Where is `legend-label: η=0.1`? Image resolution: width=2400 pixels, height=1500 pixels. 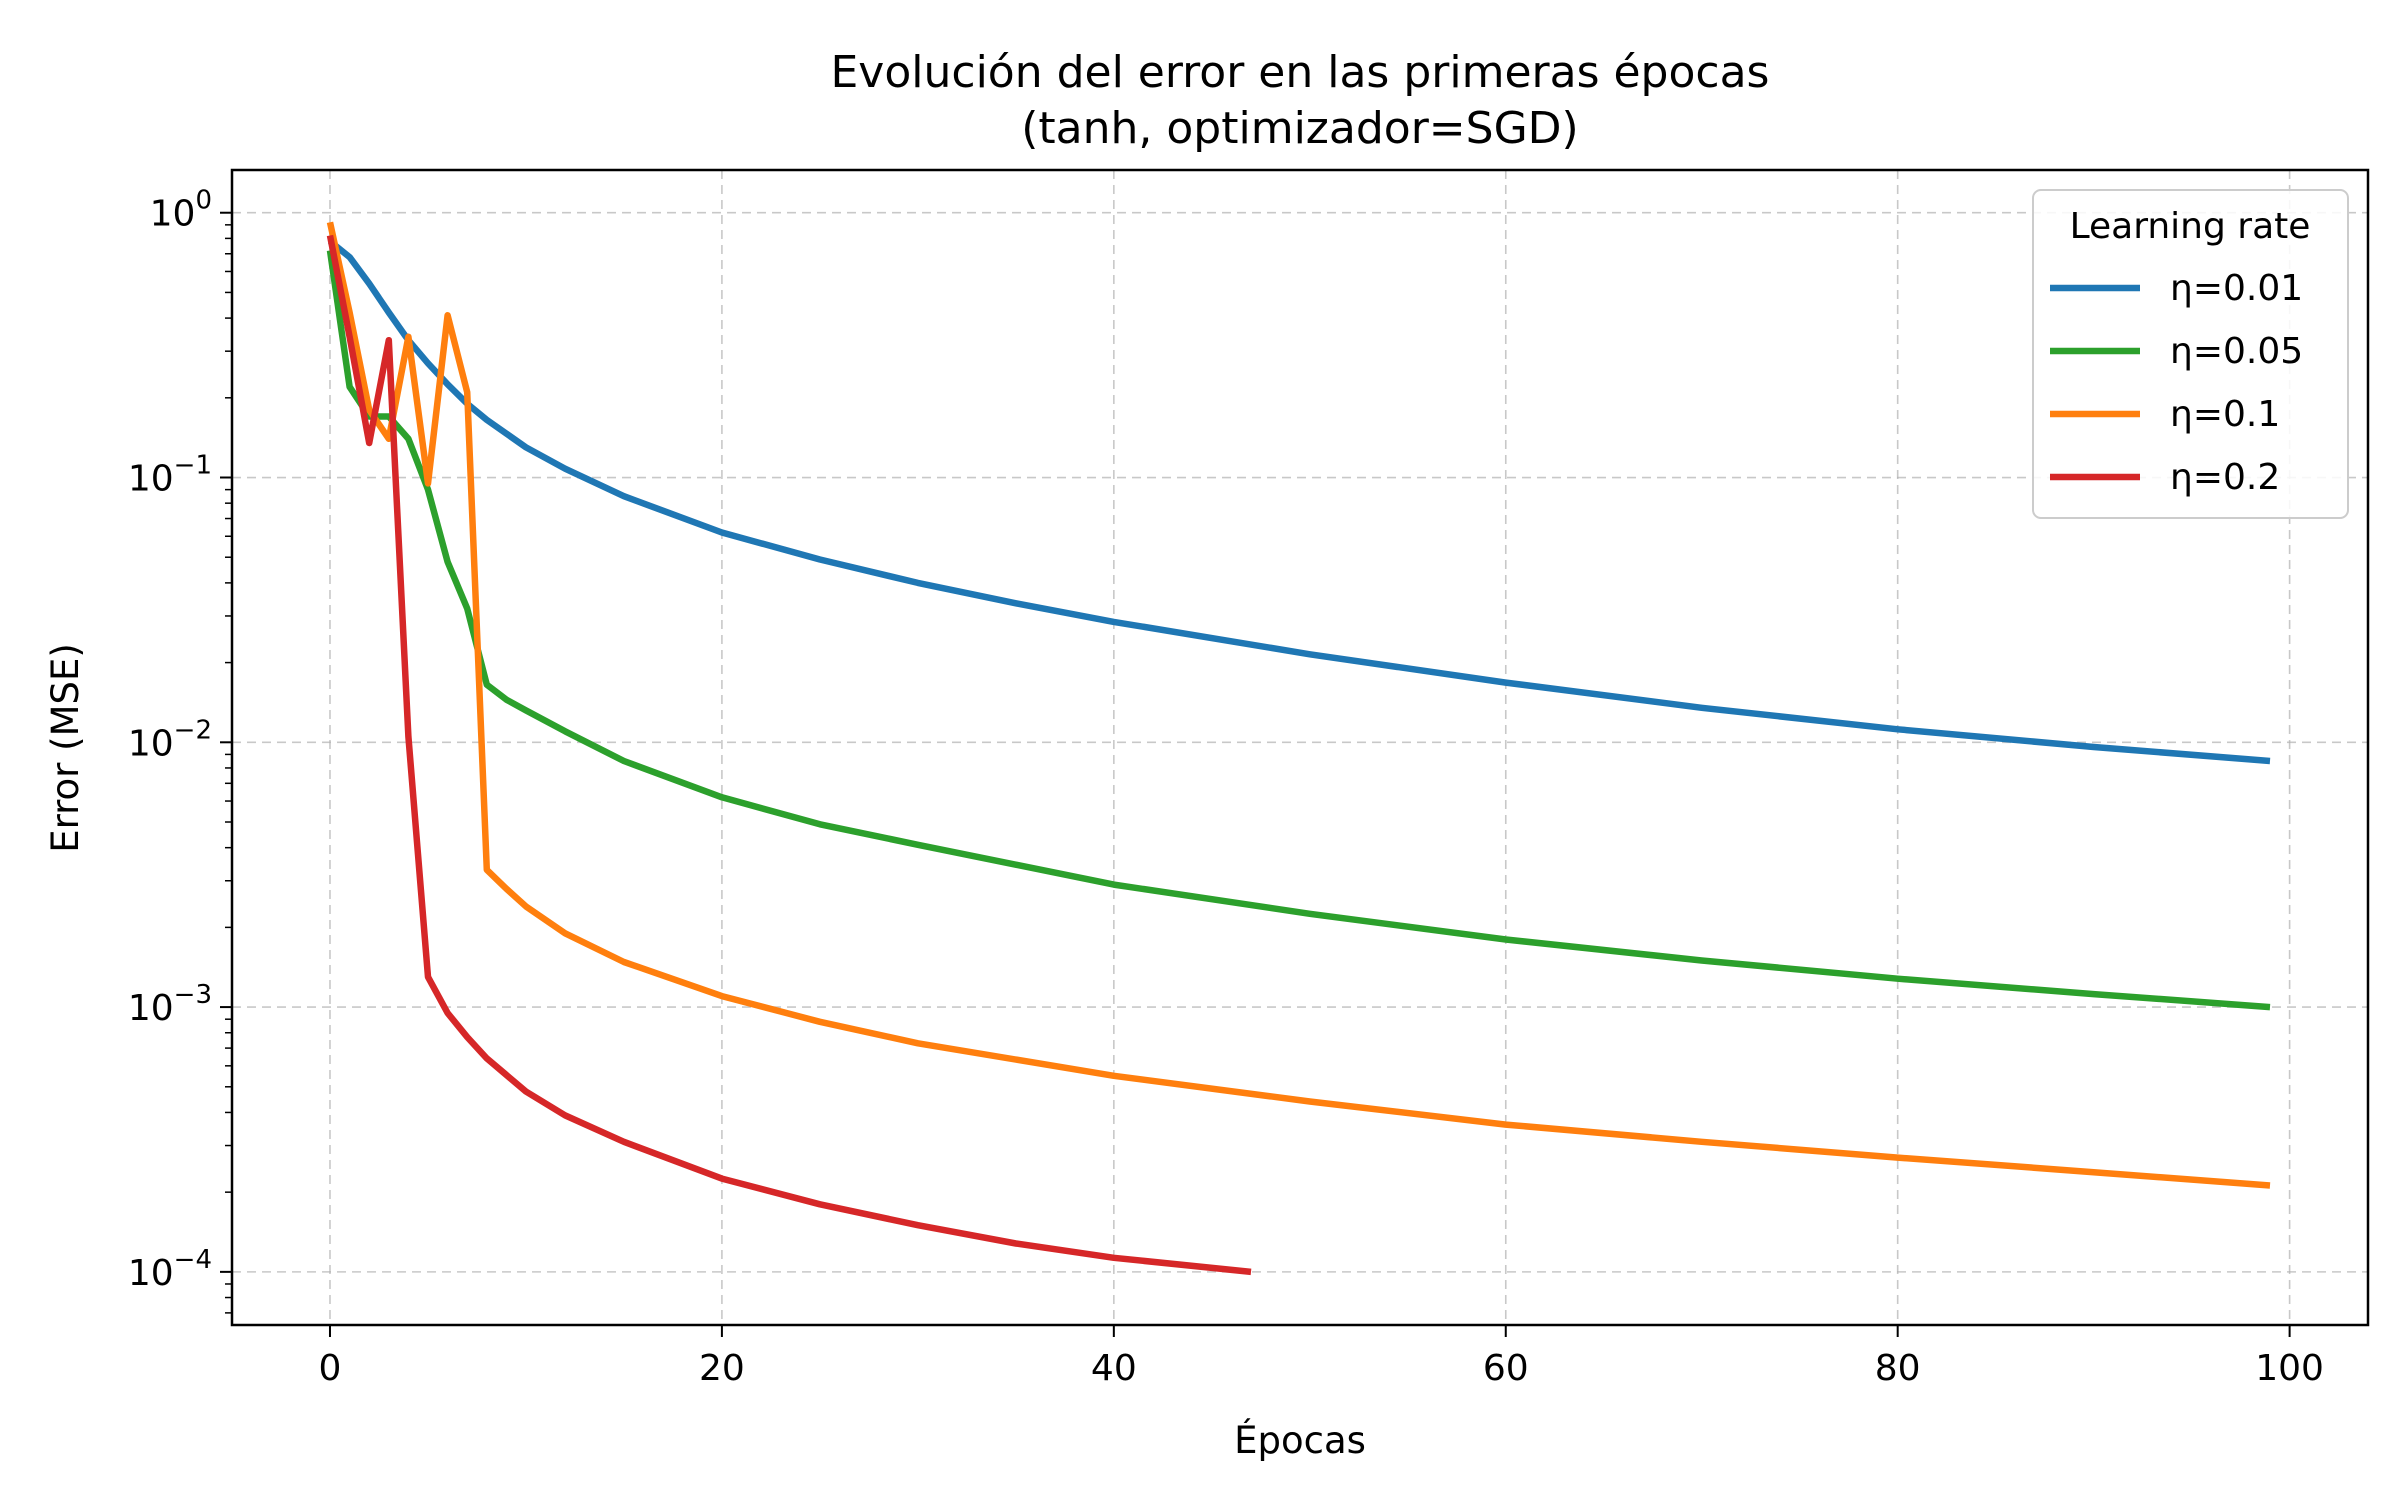
legend-label: η=0.1 is located at coordinates (2225, 414).